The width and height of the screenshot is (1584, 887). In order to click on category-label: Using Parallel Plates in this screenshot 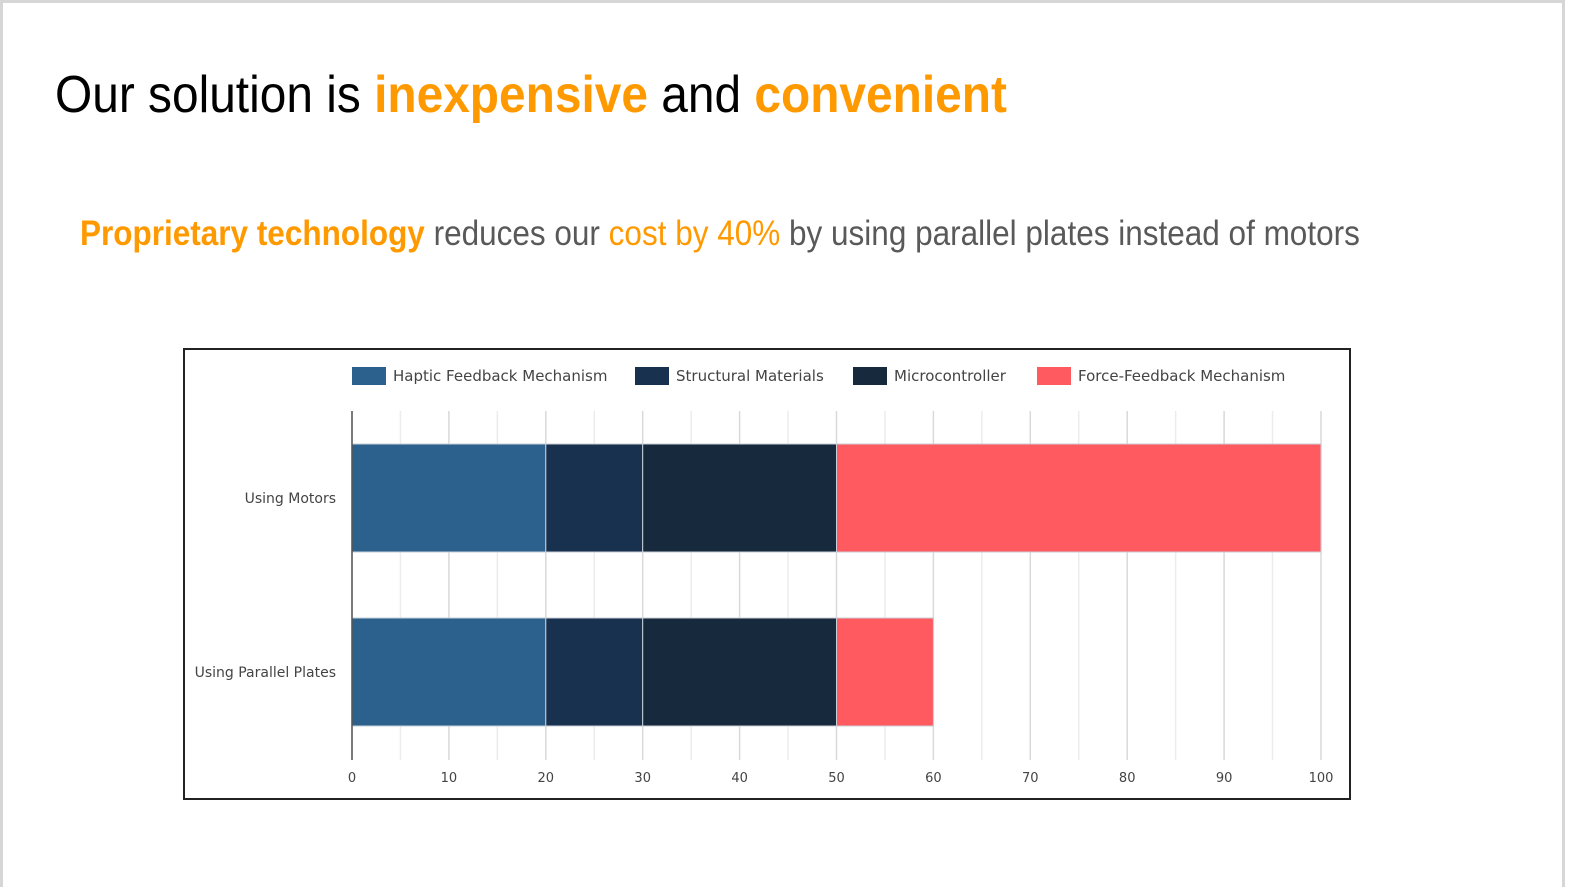, I will do `click(265, 673)`.